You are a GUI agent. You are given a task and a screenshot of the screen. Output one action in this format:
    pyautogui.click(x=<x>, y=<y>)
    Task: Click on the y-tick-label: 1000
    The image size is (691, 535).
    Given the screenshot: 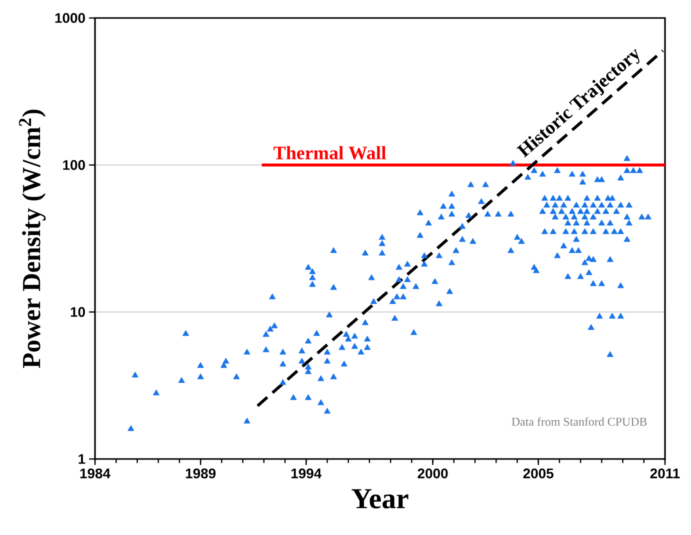 What is the action you would take?
    pyautogui.click(x=70, y=18)
    